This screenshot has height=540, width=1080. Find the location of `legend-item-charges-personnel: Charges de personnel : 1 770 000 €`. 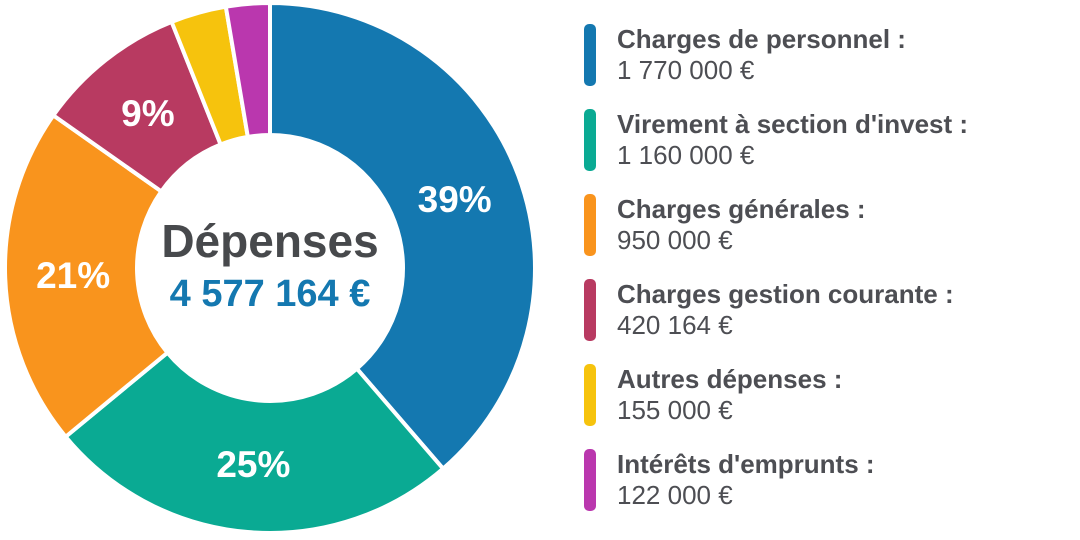

legend-item-charges-personnel: Charges de personnel : 1 770 000 € is located at coordinates (830, 55).